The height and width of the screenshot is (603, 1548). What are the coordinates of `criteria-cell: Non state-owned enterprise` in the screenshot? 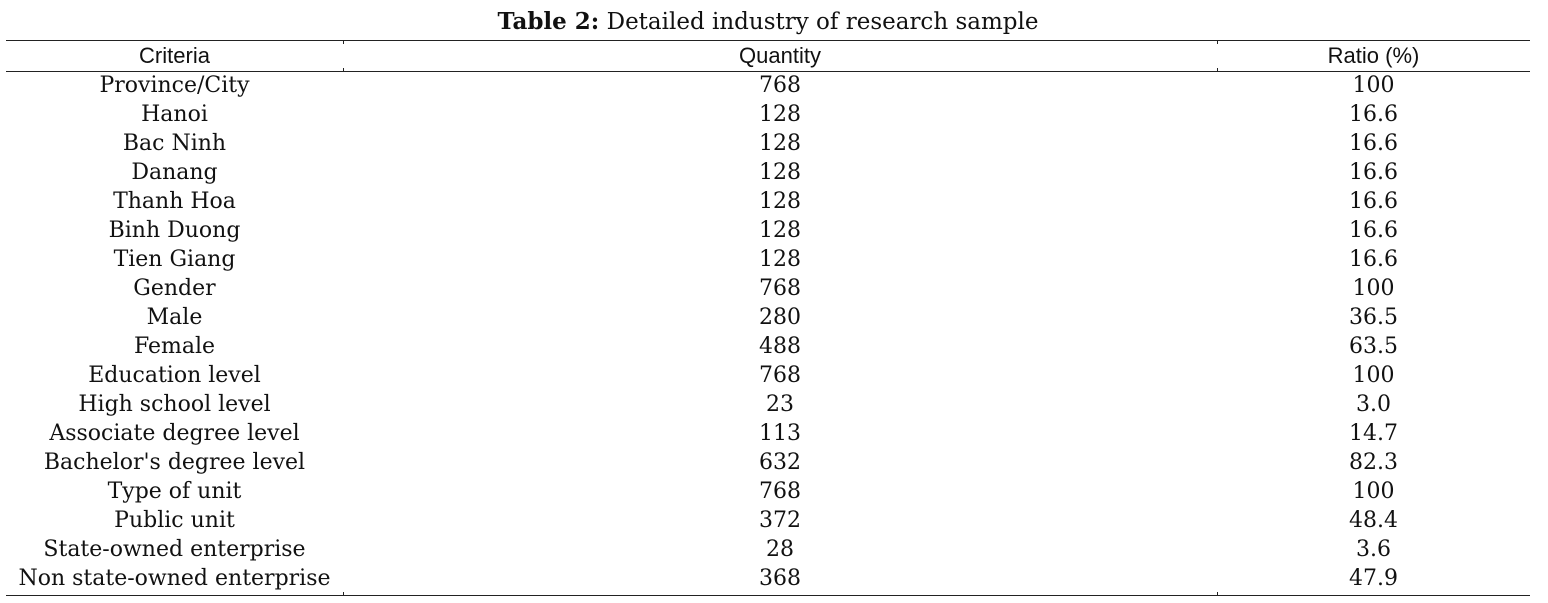 It's located at (174, 578).